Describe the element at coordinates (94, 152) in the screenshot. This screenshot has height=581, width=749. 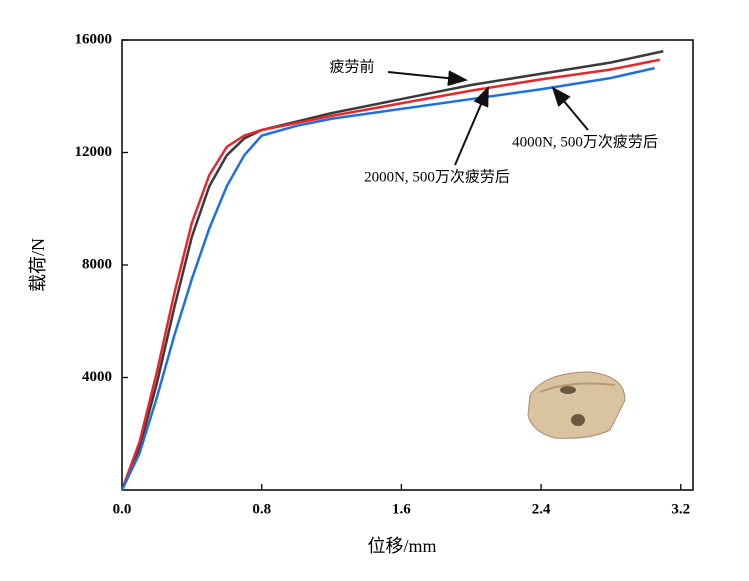
I see `y-tick-label: 12000` at that location.